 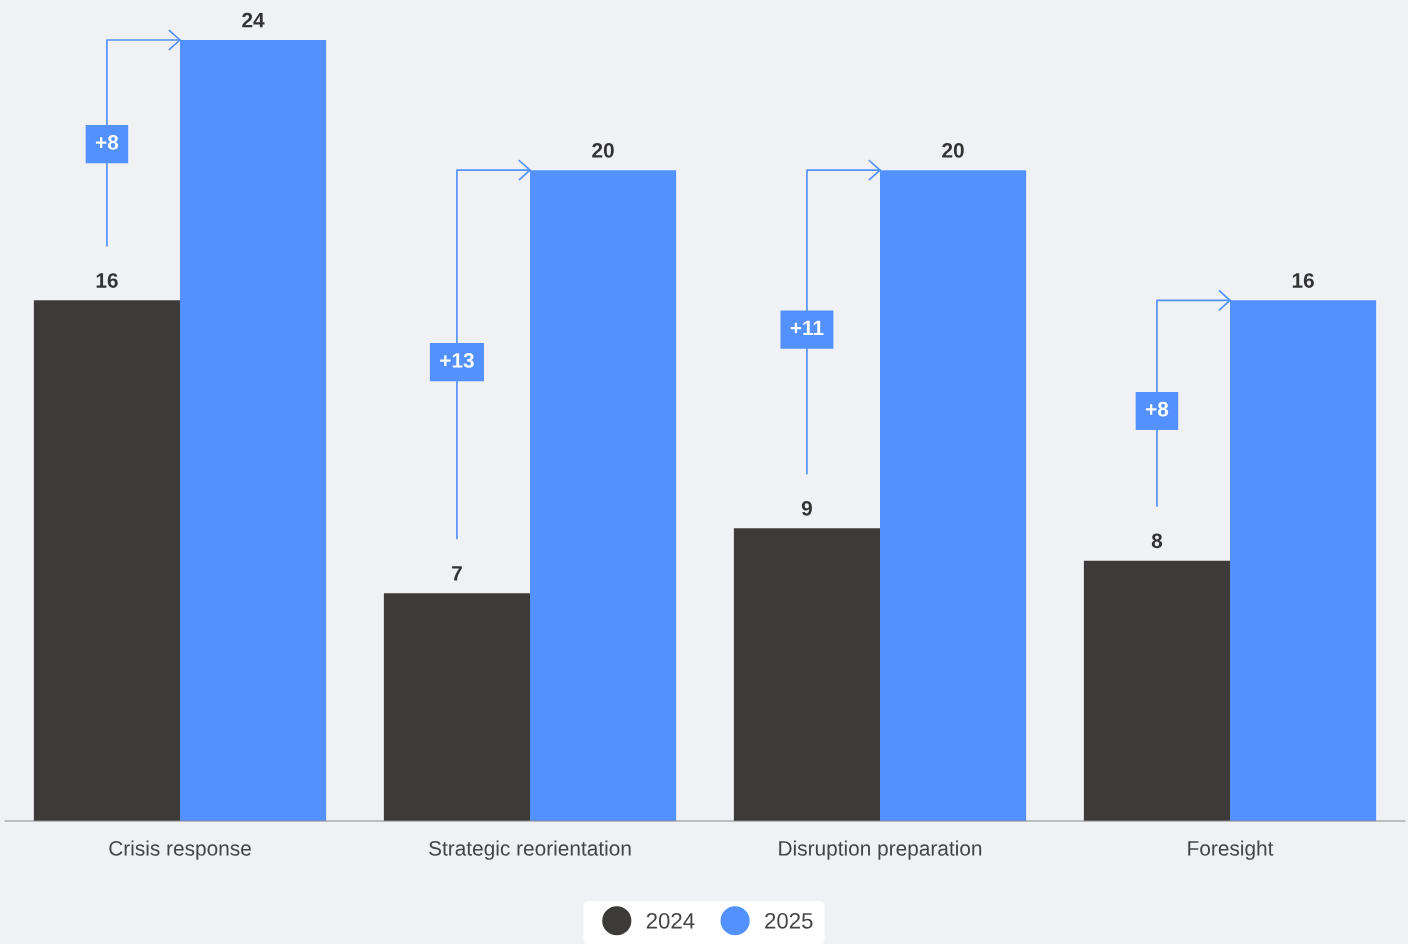 I want to click on data-label: 7, so click(x=457, y=573).